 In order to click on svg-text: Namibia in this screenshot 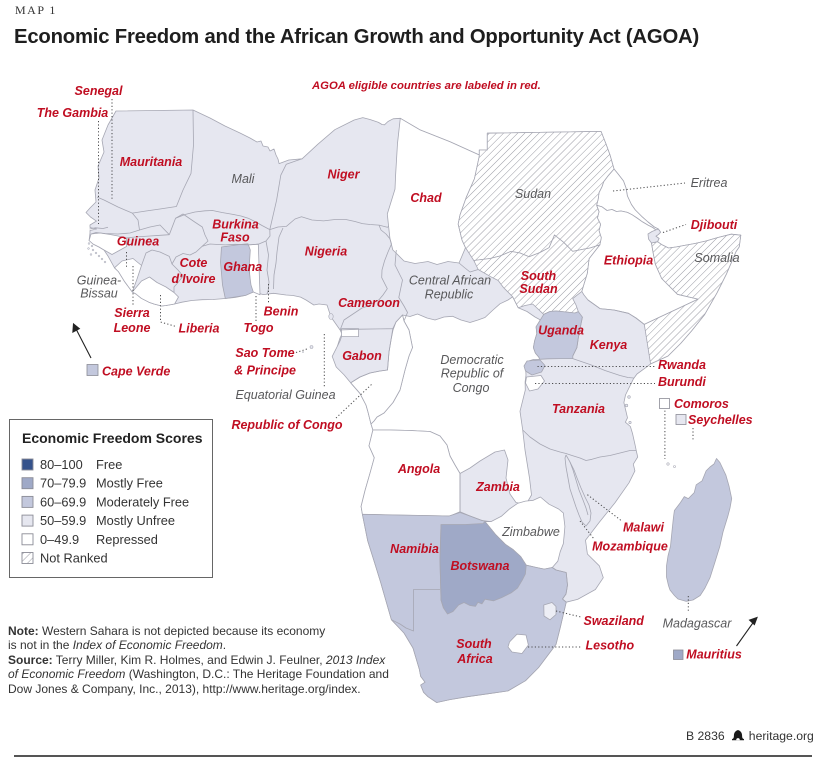, I will do `click(414, 549)`.